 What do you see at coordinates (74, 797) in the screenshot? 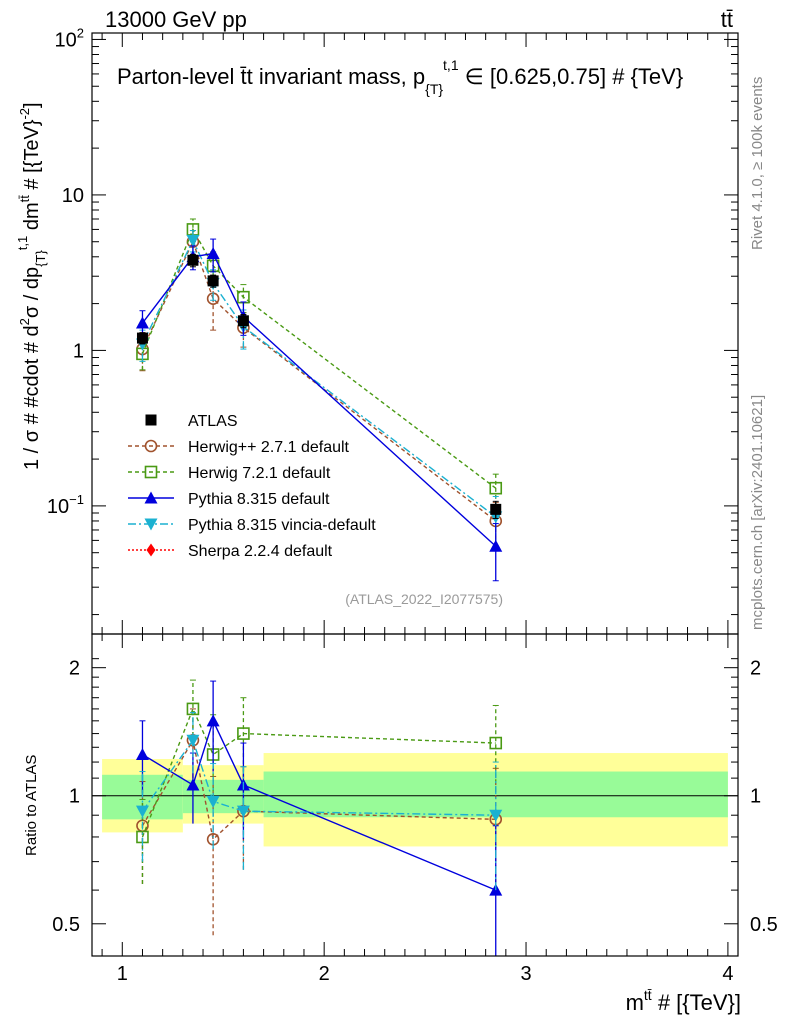
I see `ratio-y-tick-label: 1` at bounding box center [74, 797].